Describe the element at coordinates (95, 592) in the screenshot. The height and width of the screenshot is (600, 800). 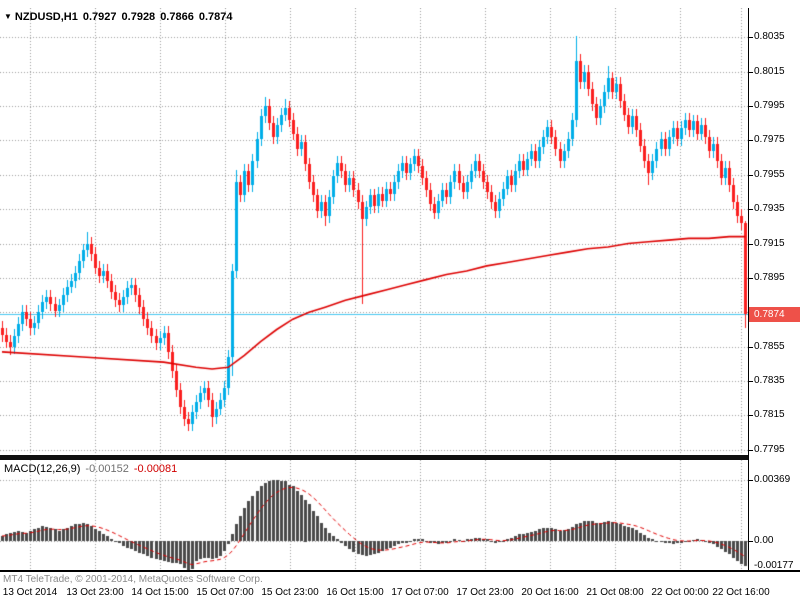
I see `time-tick-label: 13 Oct 23:00` at that location.